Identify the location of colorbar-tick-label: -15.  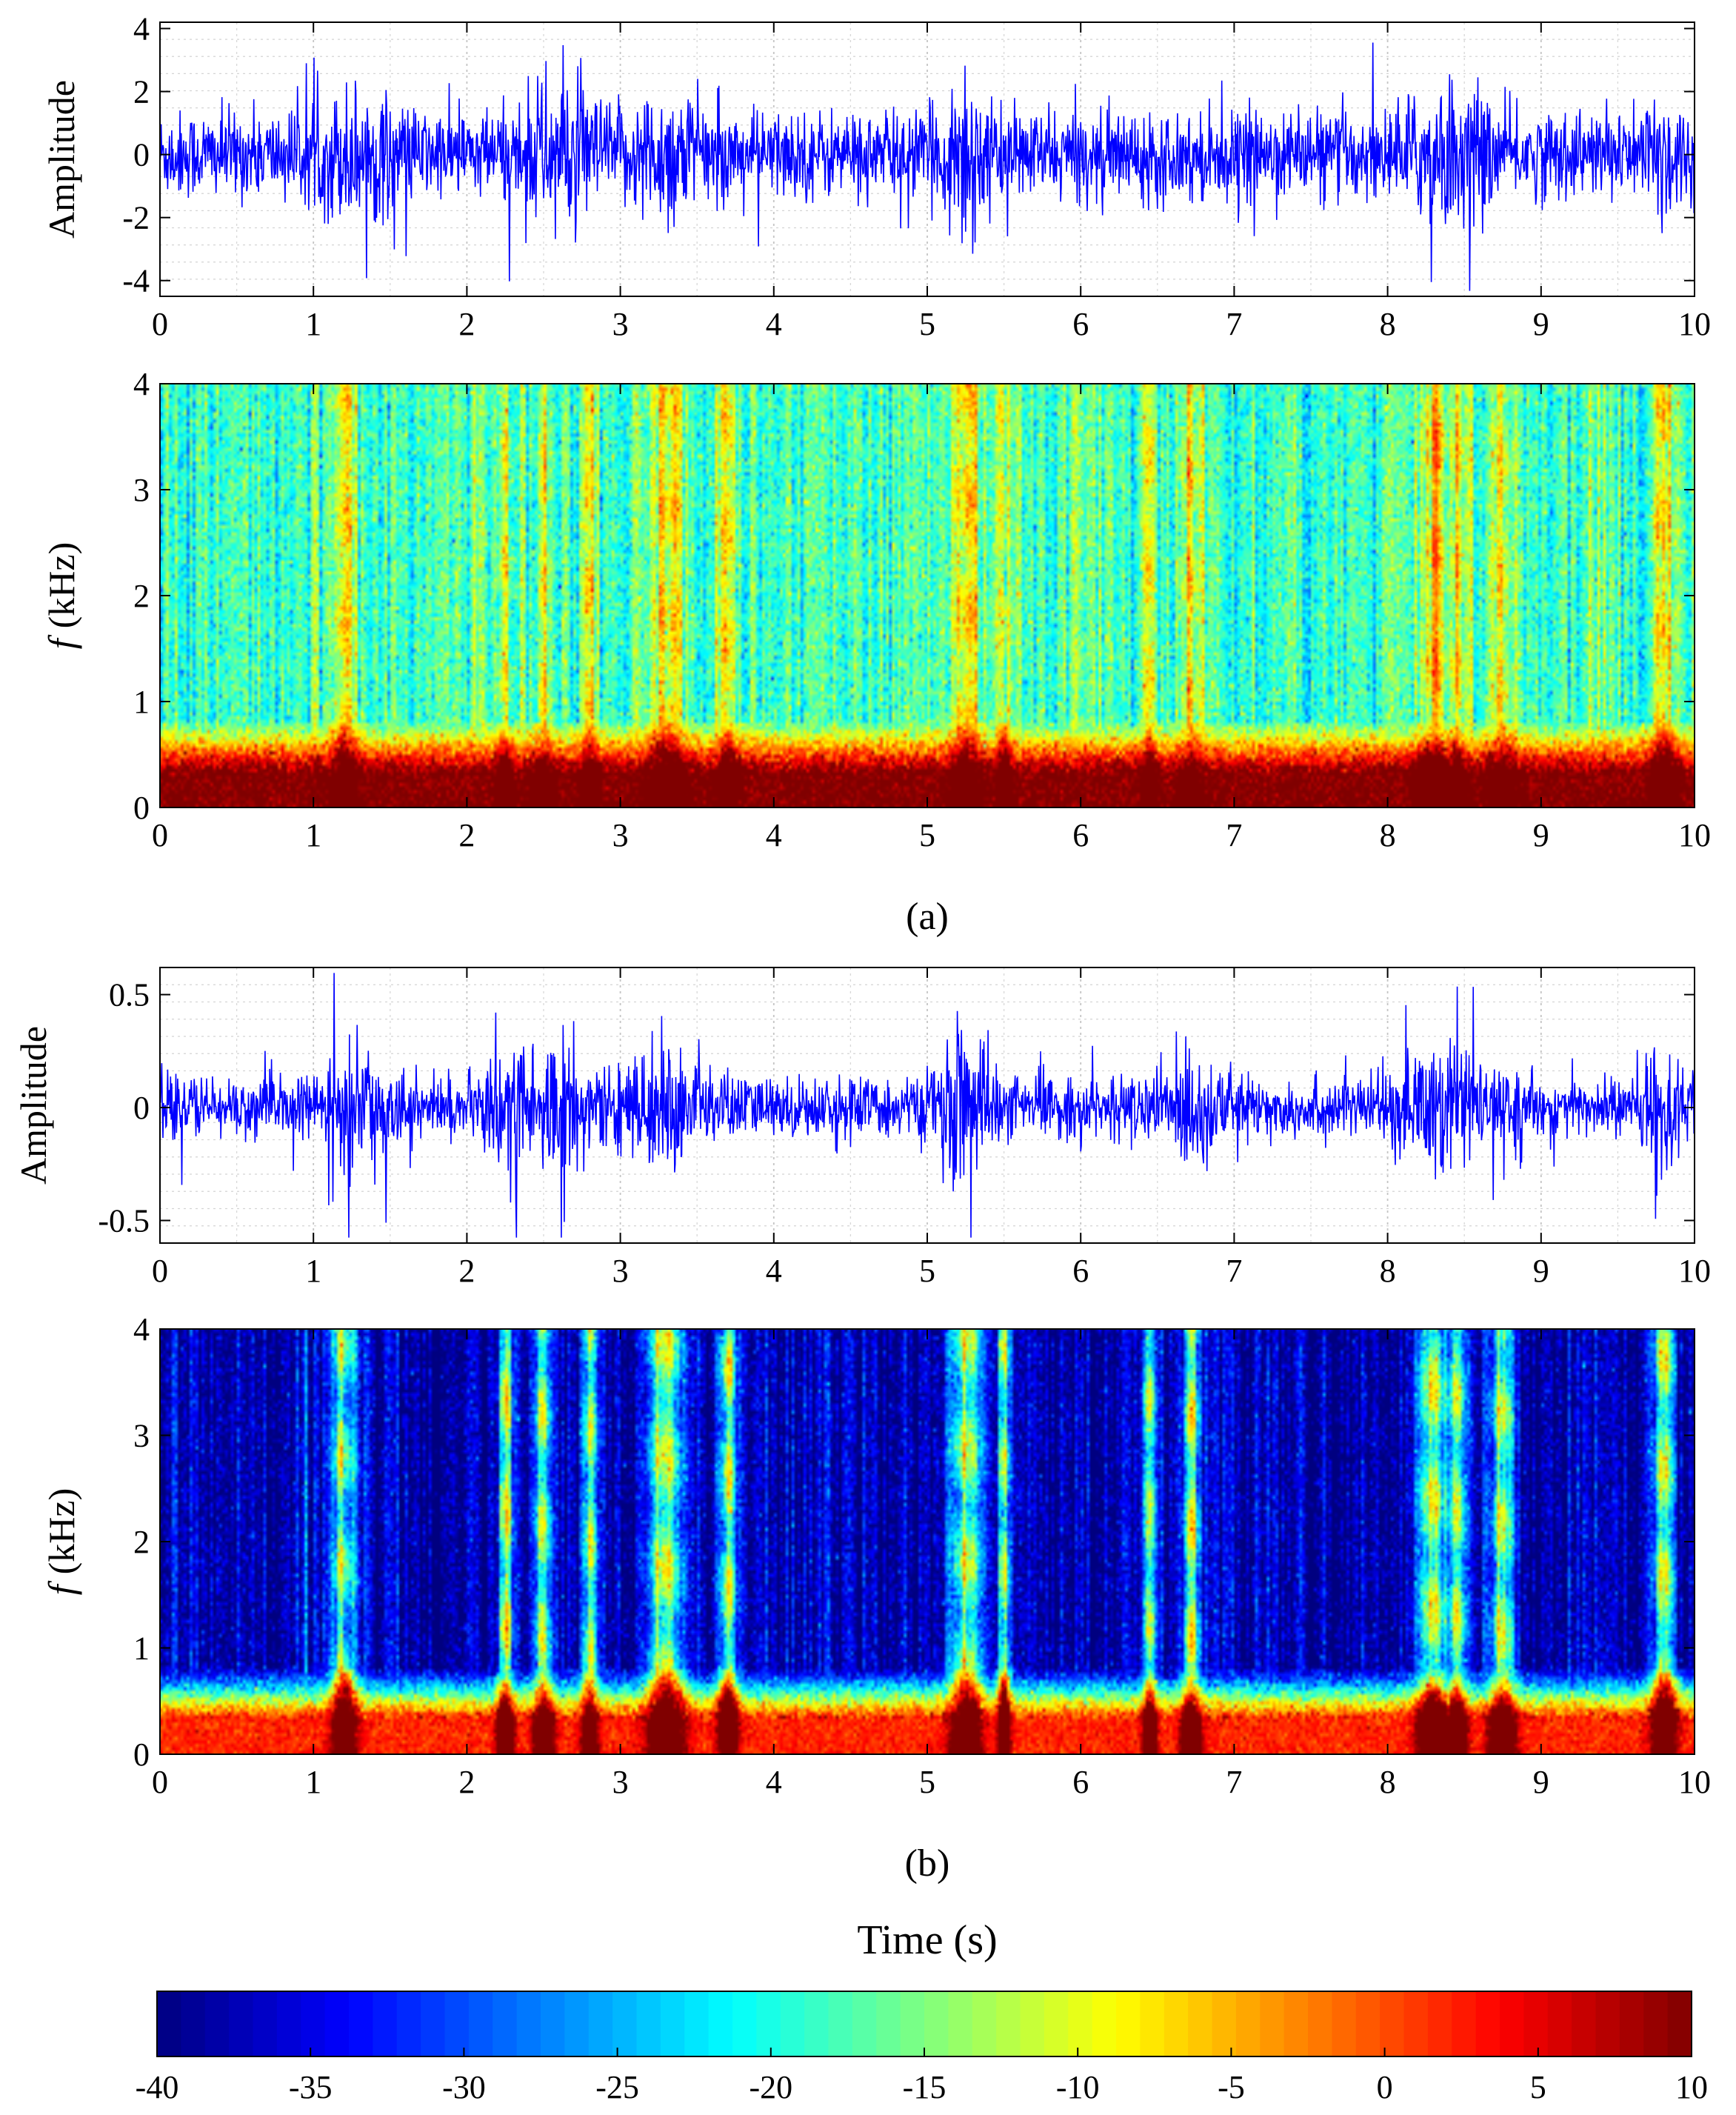
(925, 2087).